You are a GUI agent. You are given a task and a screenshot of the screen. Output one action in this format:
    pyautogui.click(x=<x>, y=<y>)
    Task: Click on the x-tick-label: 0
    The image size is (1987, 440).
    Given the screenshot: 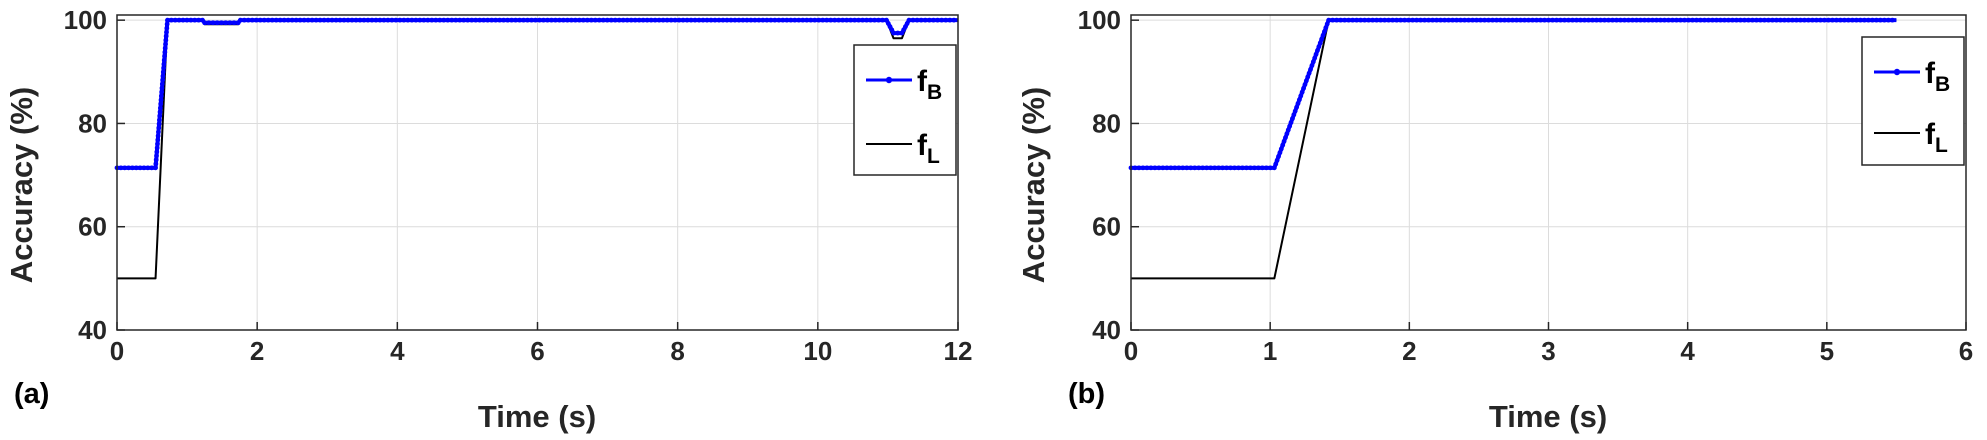 What is the action you would take?
    pyautogui.click(x=117, y=351)
    